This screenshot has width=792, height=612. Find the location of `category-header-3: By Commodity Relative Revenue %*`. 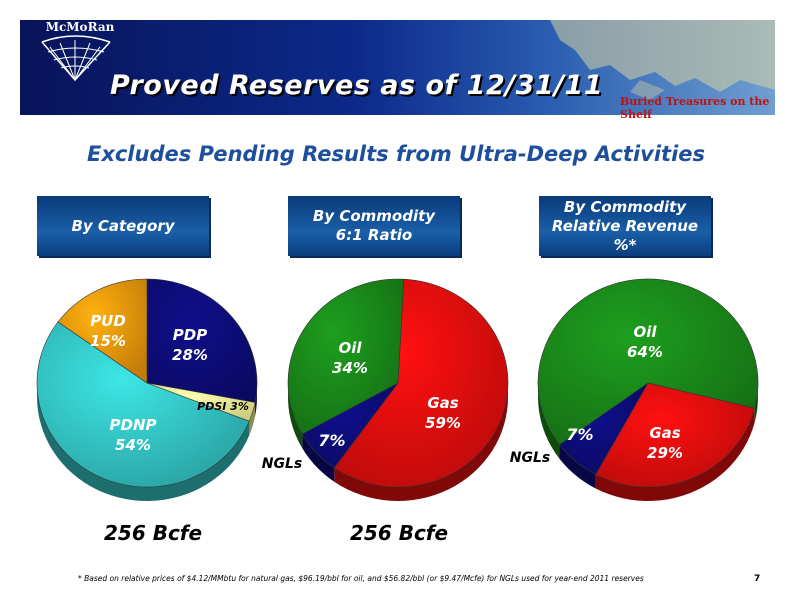

category-header-3: By Commodity Relative Revenue %* is located at coordinates (625, 226).